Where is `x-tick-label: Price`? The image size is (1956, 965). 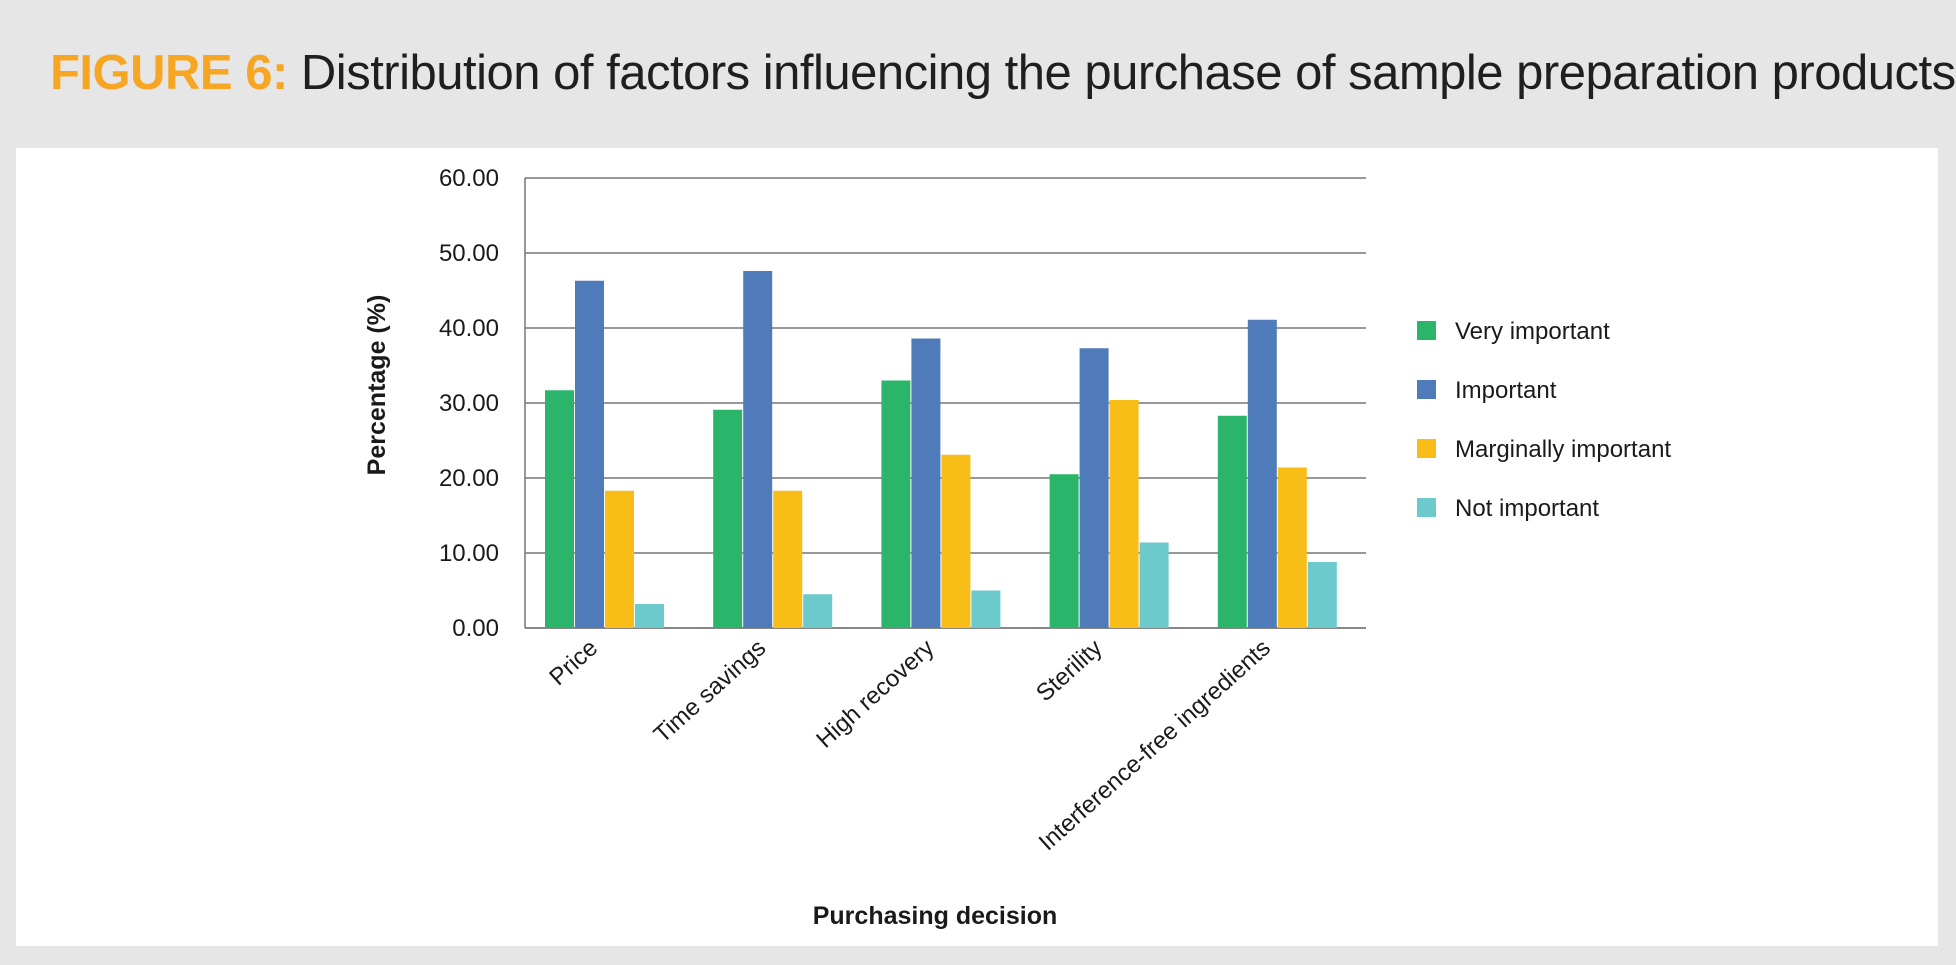 x-tick-label: Price is located at coordinates (573, 662).